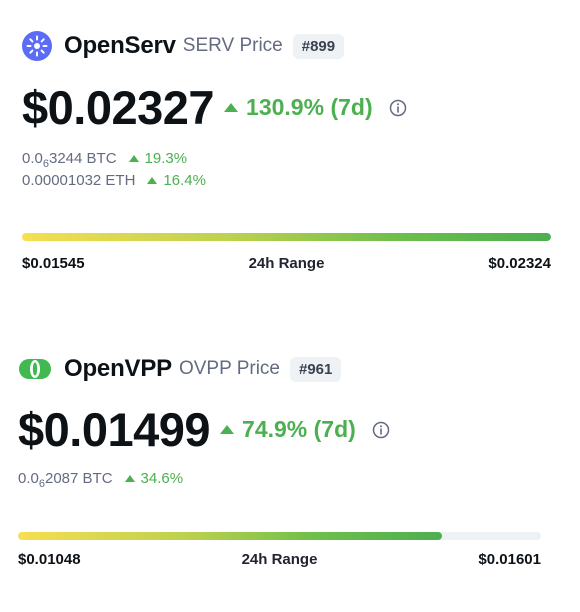  Describe the element at coordinates (35, 369) in the screenshot. I see `openvpp-logo-icon` at that location.